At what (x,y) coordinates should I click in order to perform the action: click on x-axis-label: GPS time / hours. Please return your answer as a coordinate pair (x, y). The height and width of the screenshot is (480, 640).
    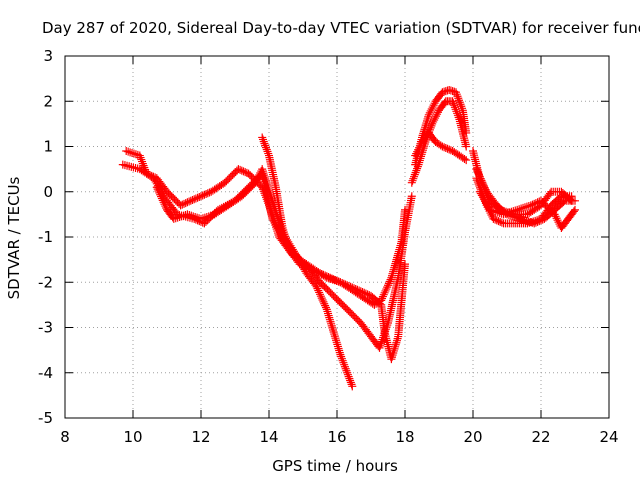
    Looking at the image, I should click on (335, 466).